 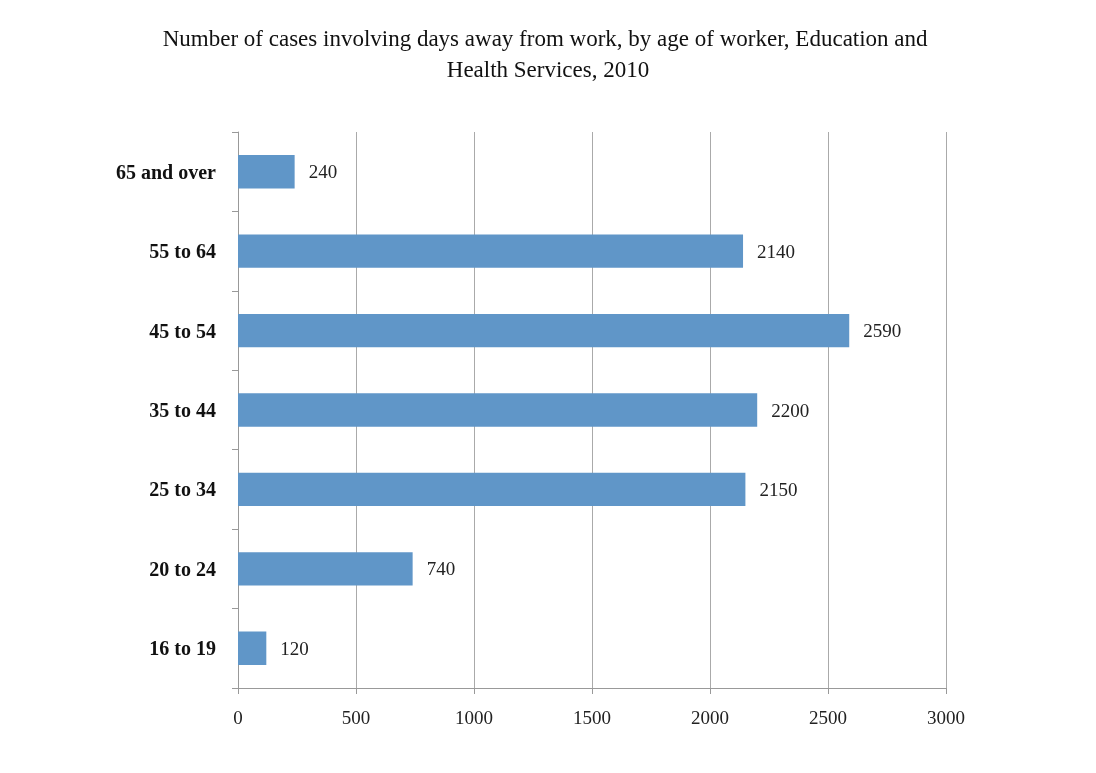 I want to click on y-tick-label: 16 to 19, so click(x=182, y=648).